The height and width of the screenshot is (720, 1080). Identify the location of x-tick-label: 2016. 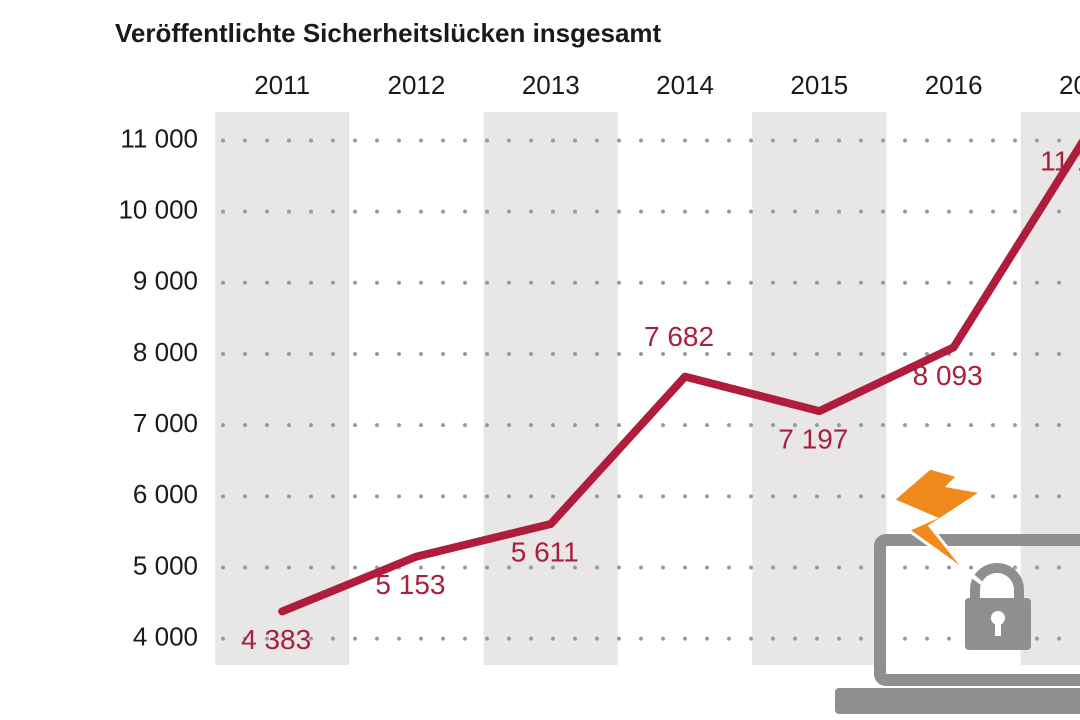
(954, 85).